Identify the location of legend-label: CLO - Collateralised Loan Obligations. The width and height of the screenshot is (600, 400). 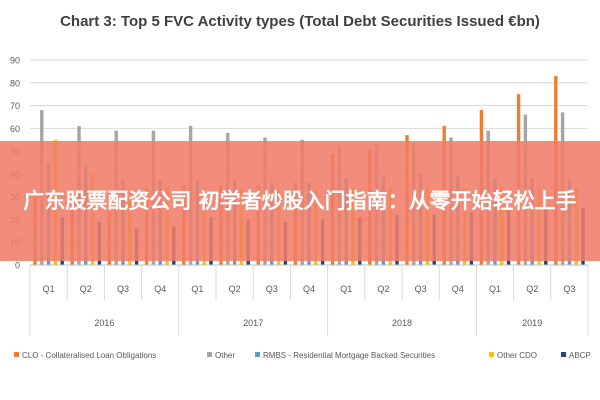
(89, 355).